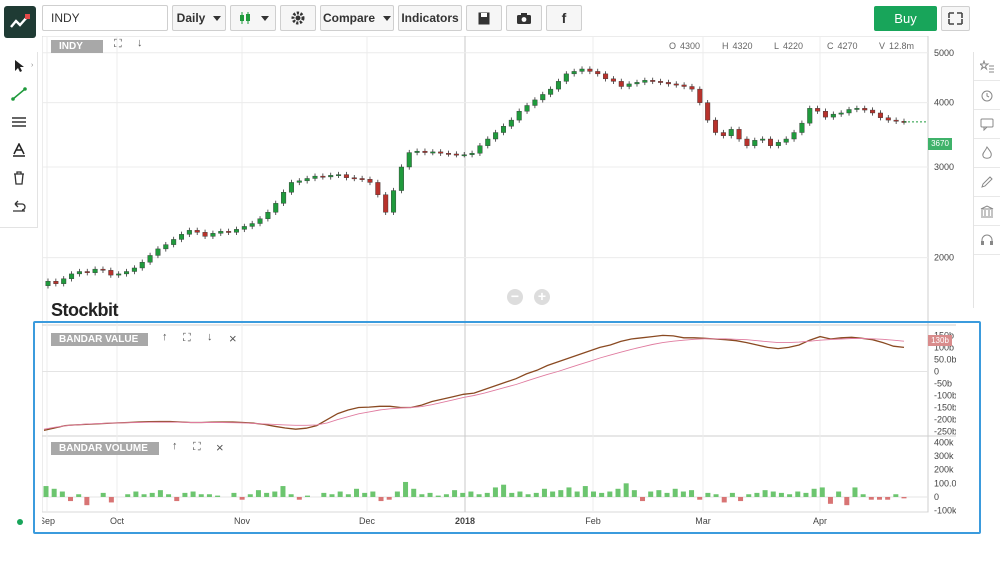 The height and width of the screenshot is (568, 1000). Describe the element at coordinates (18, 94) in the screenshot. I see `trendline-tool` at that location.